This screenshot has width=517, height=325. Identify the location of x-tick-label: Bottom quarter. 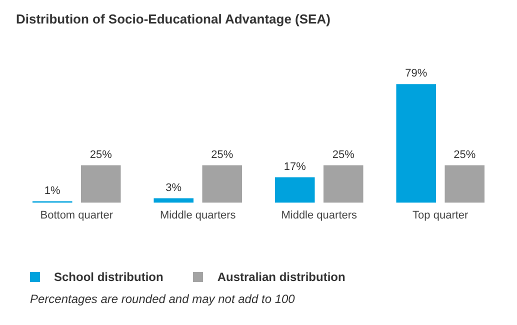
(77, 215).